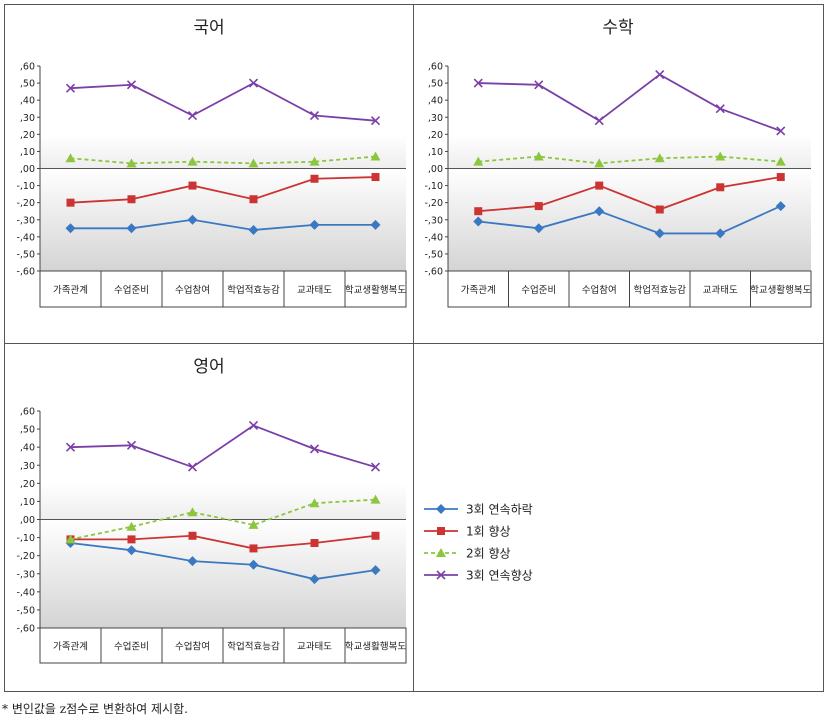 The height and width of the screenshot is (721, 827). I want to click on math-x-tick-label: 가족관계, so click(478, 290).